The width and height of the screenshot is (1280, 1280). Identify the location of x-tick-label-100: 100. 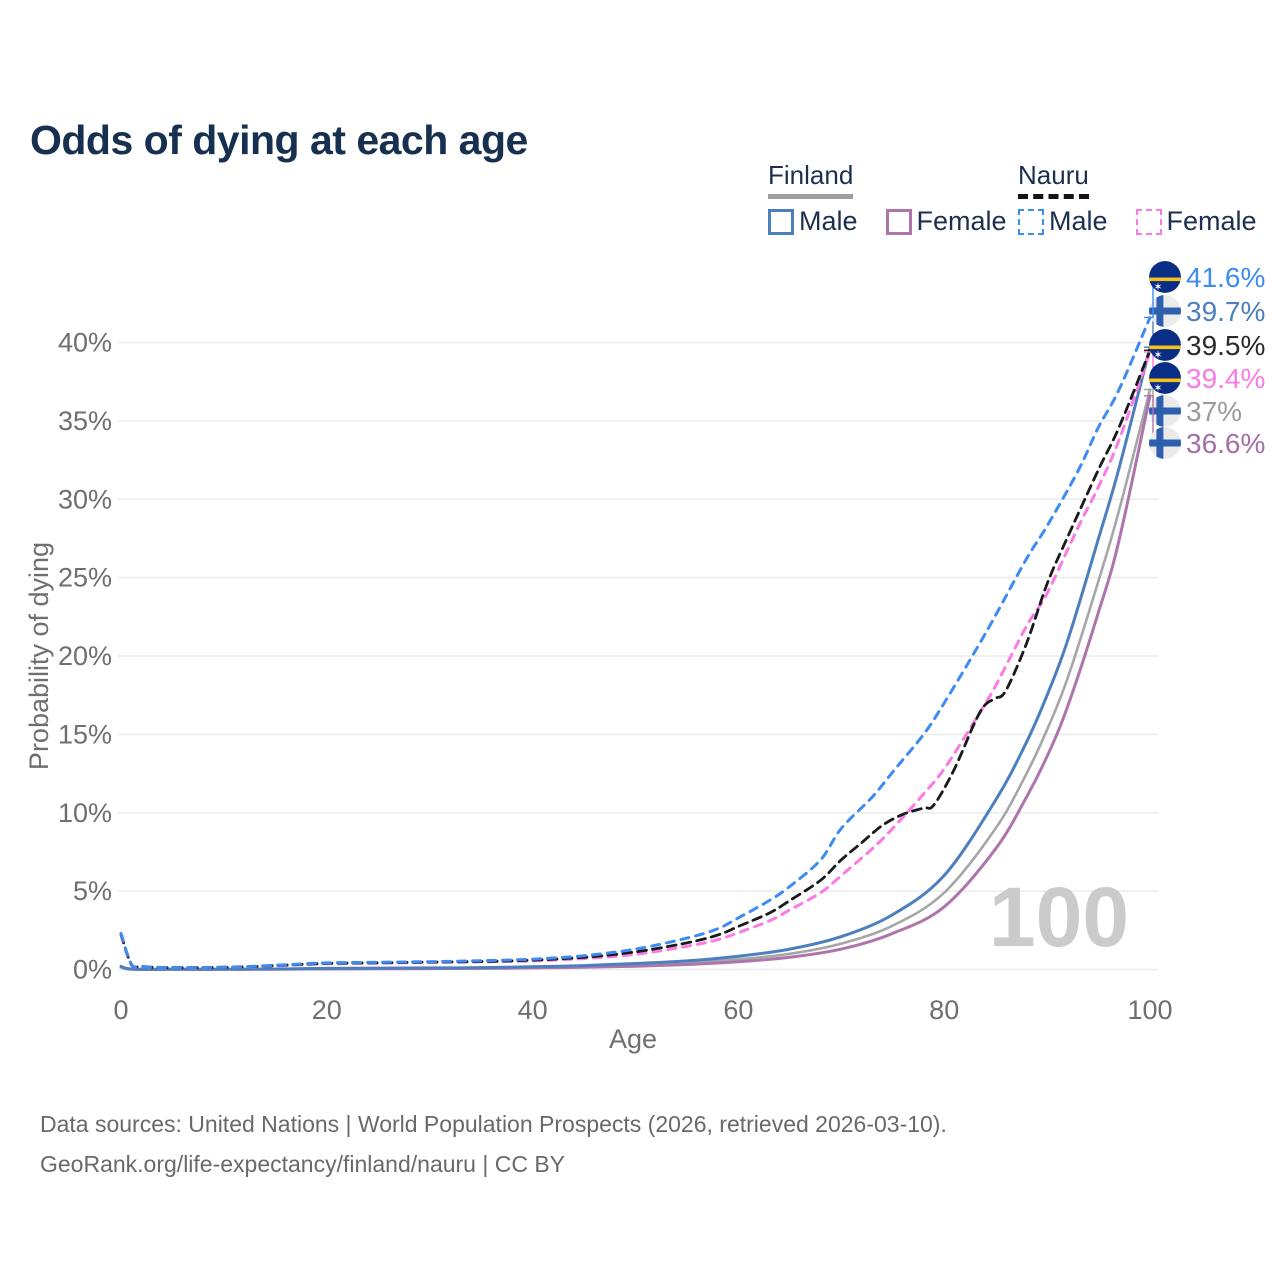
(1149, 1010).